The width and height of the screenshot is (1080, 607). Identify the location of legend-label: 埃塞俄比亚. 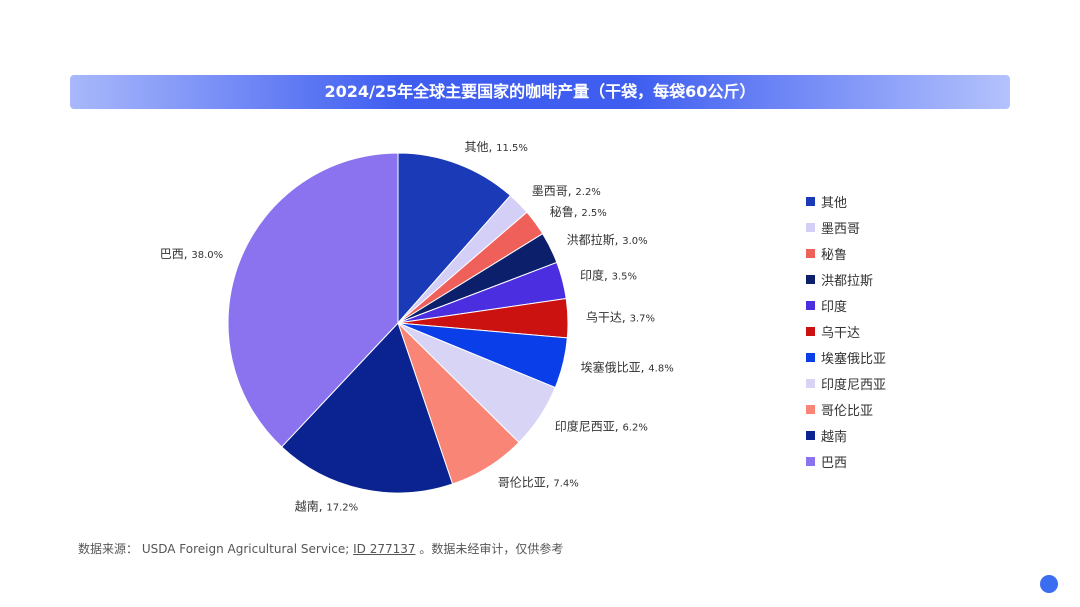
(854, 359).